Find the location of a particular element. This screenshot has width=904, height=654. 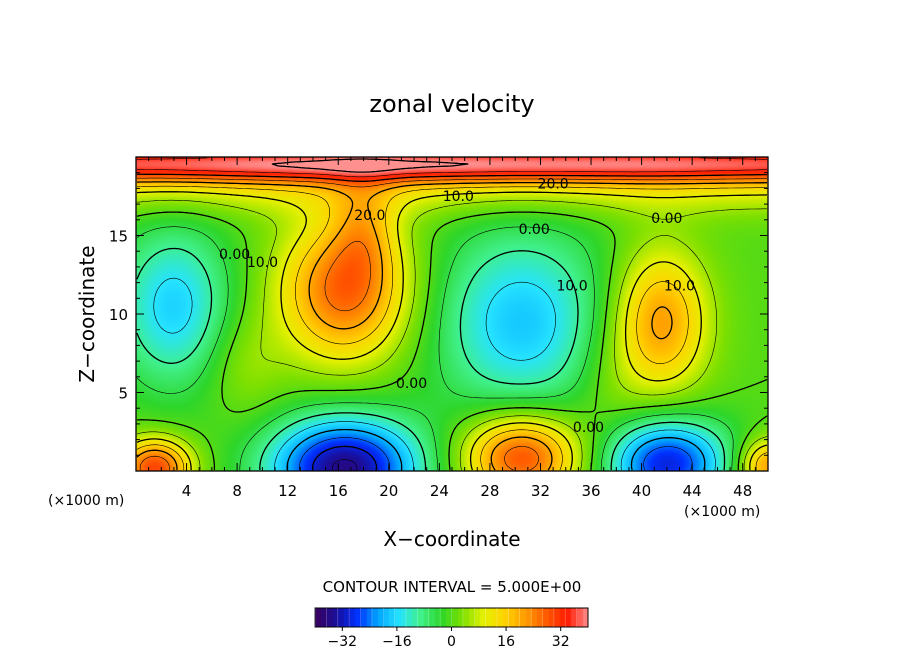

colorbar-tick-label: 16 is located at coordinates (506, 642).